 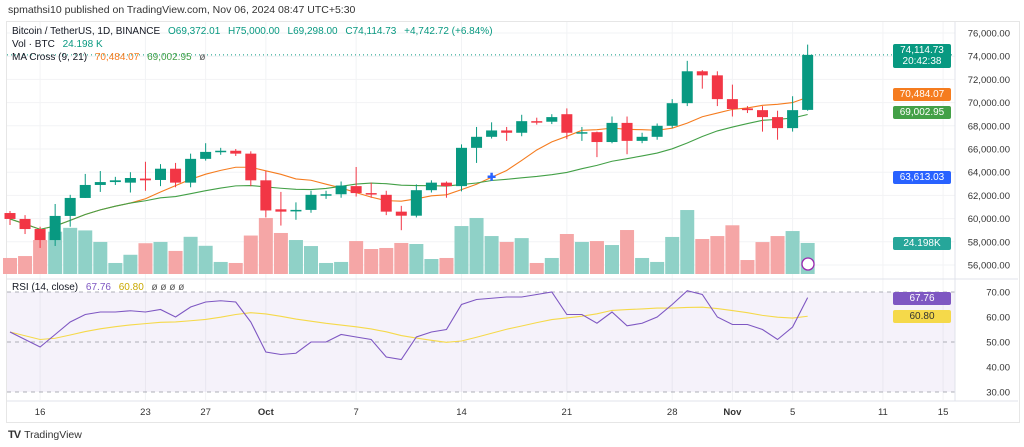 What do you see at coordinates (409, 325) in the screenshot?
I see `rsi-line` at bounding box center [409, 325].